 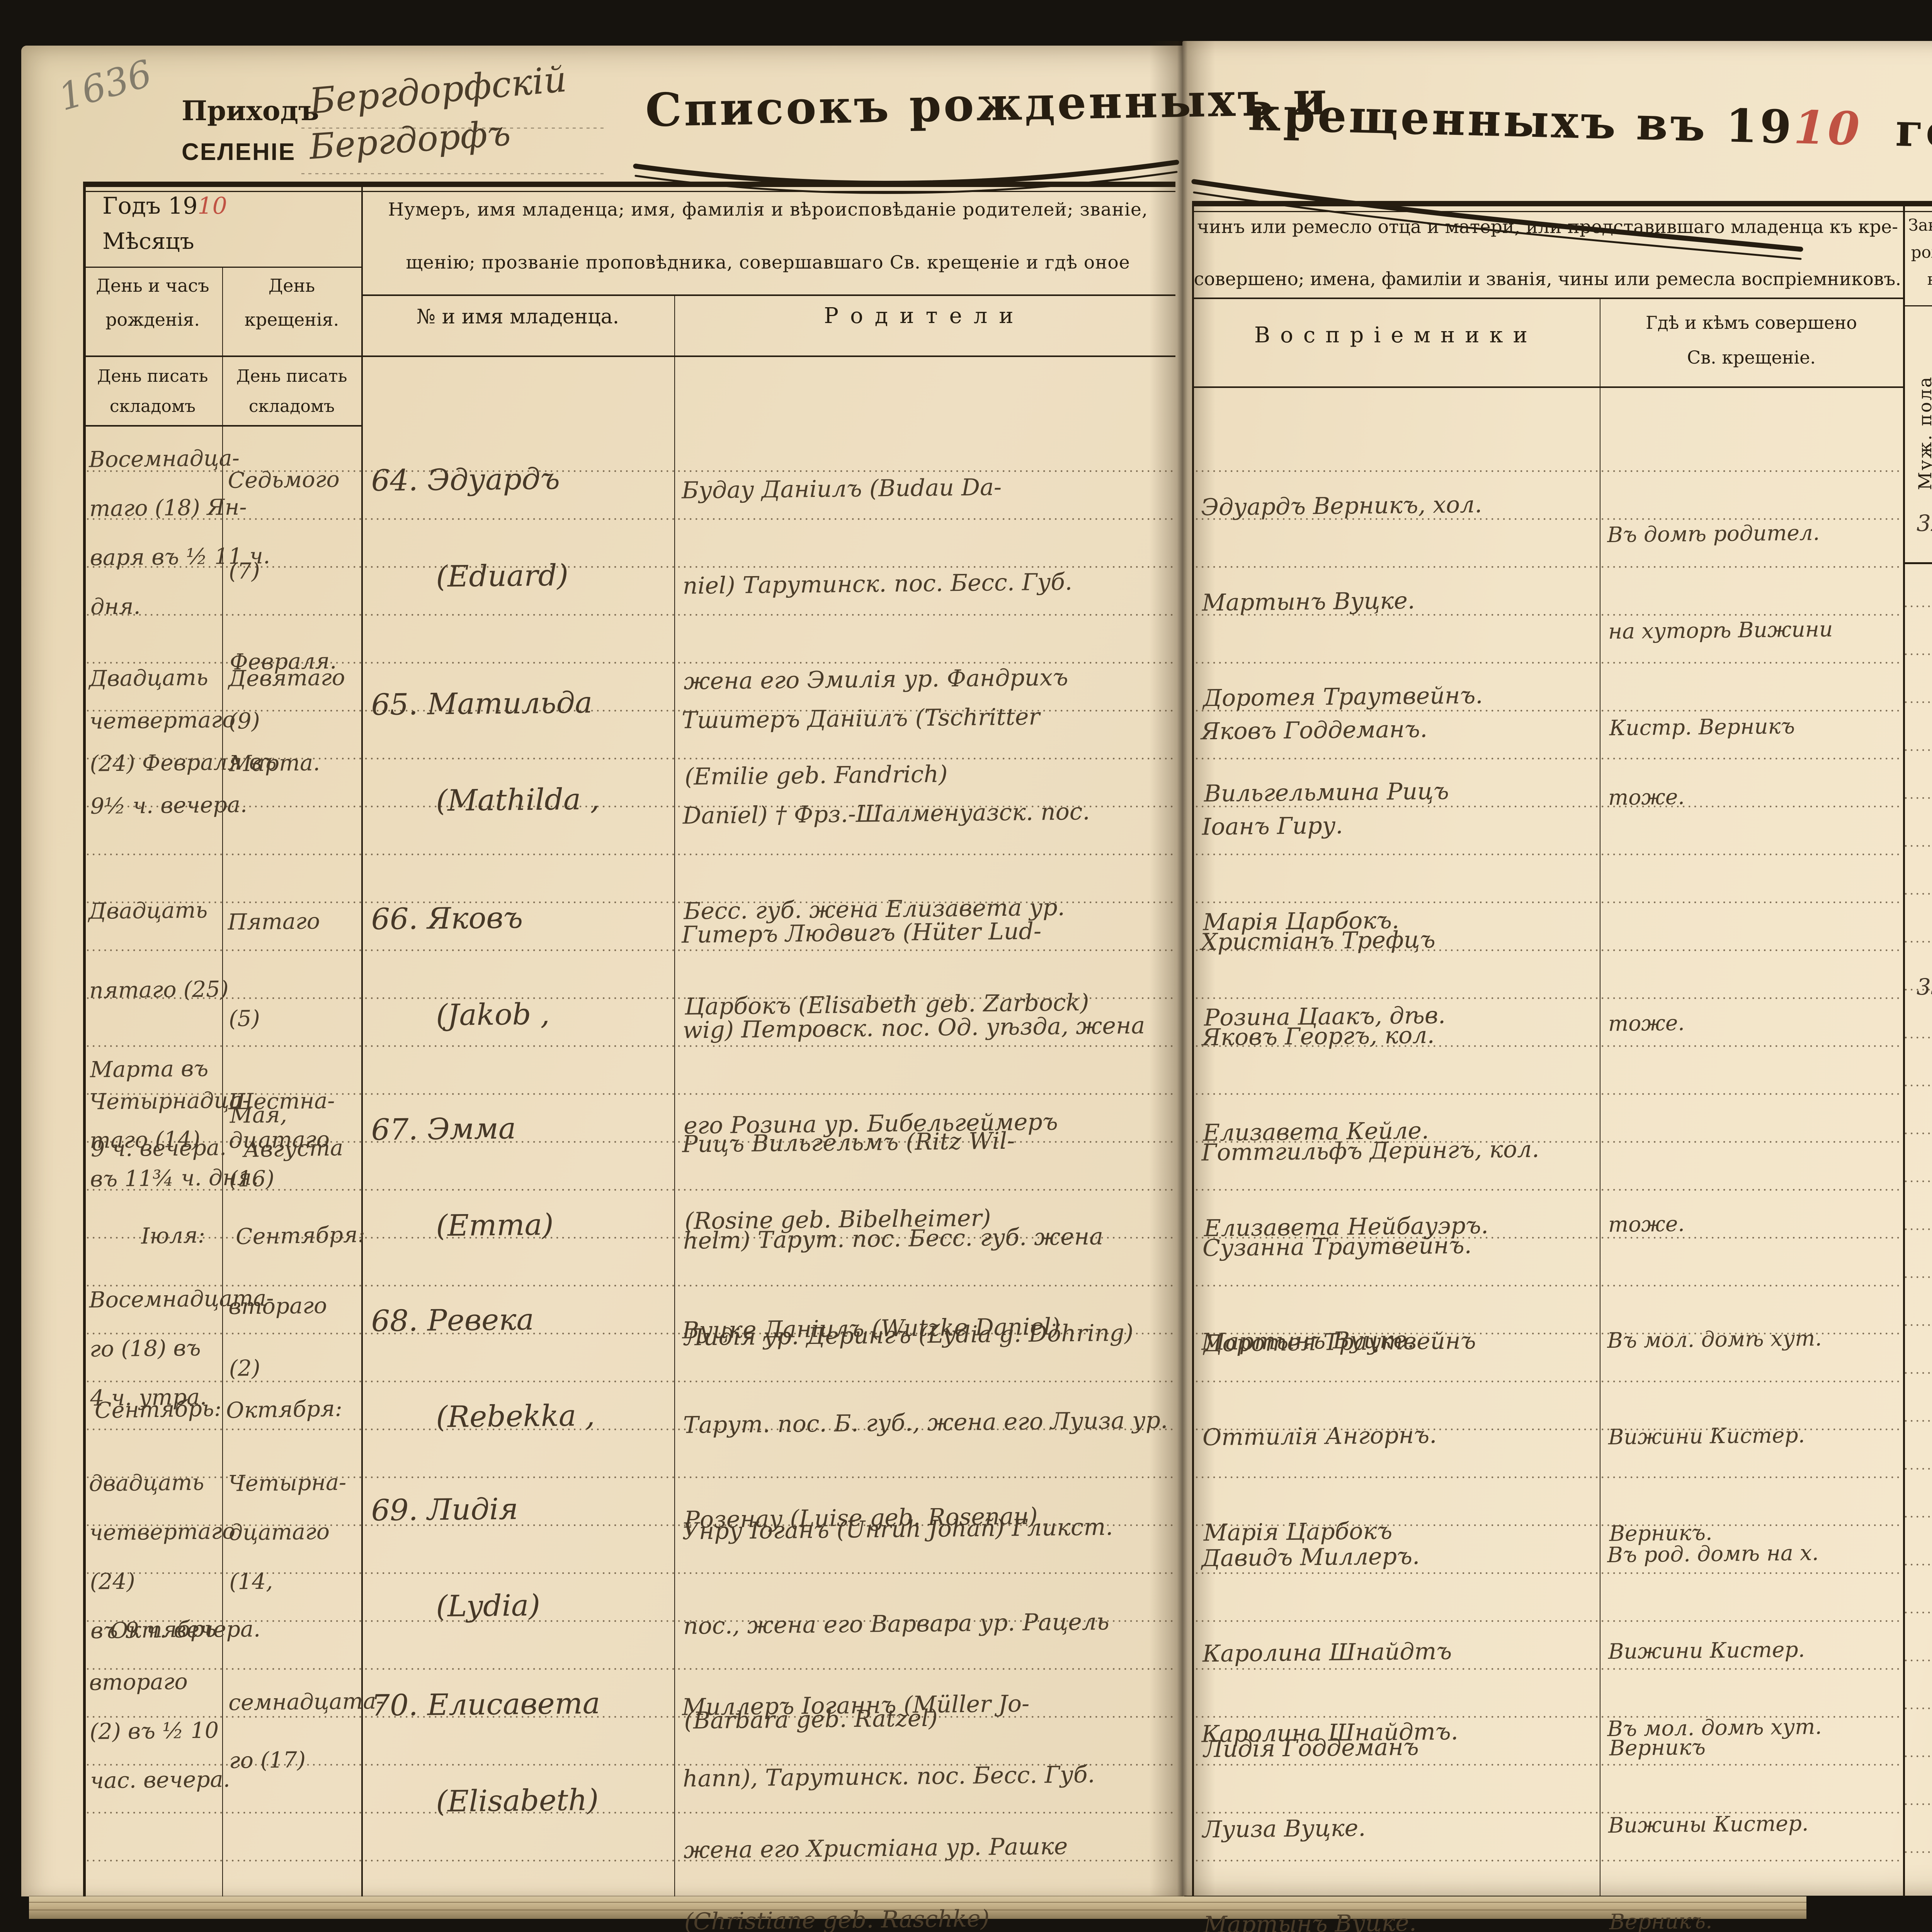 What do you see at coordinates (212, 205) in the screenshot?
I see `year-handwritten: 10` at bounding box center [212, 205].